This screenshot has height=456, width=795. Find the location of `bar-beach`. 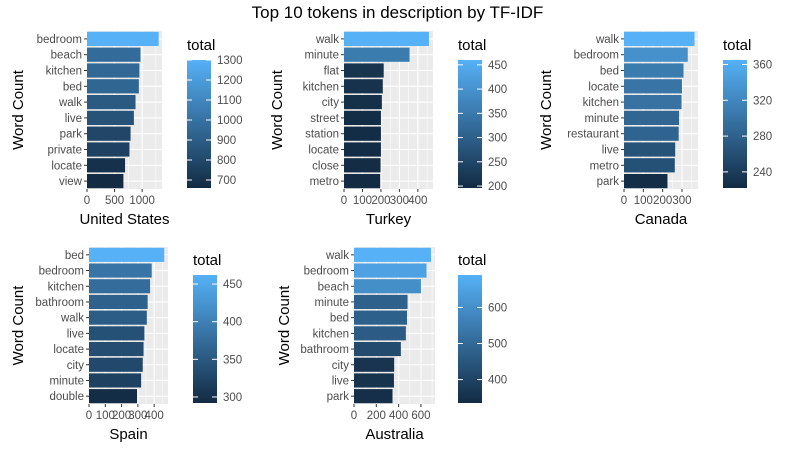

bar-beach is located at coordinates (114, 54).